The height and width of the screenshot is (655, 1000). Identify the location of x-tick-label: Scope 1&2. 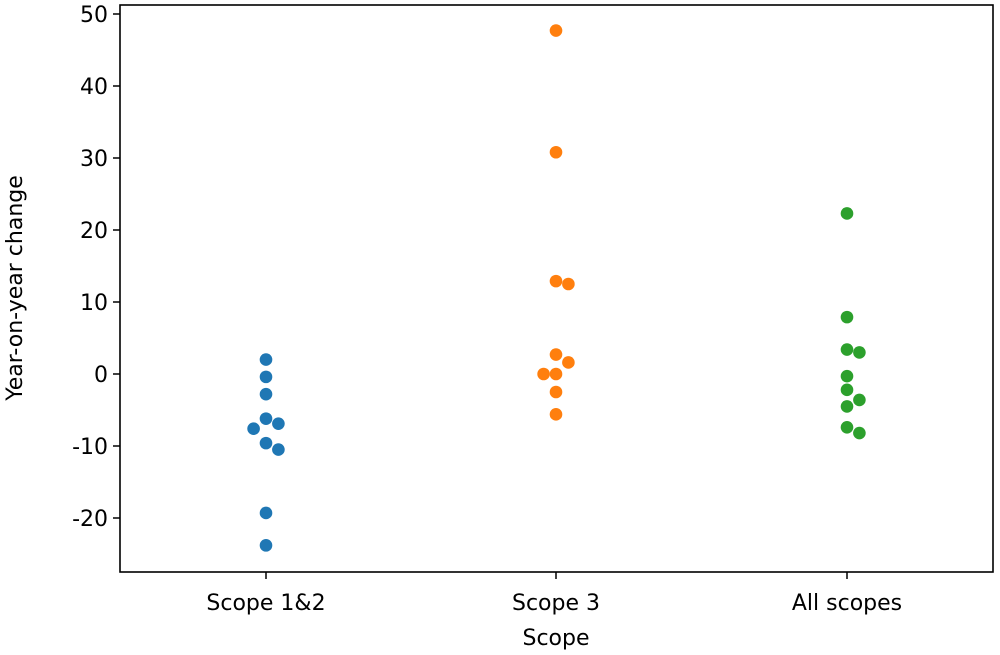
(265, 603).